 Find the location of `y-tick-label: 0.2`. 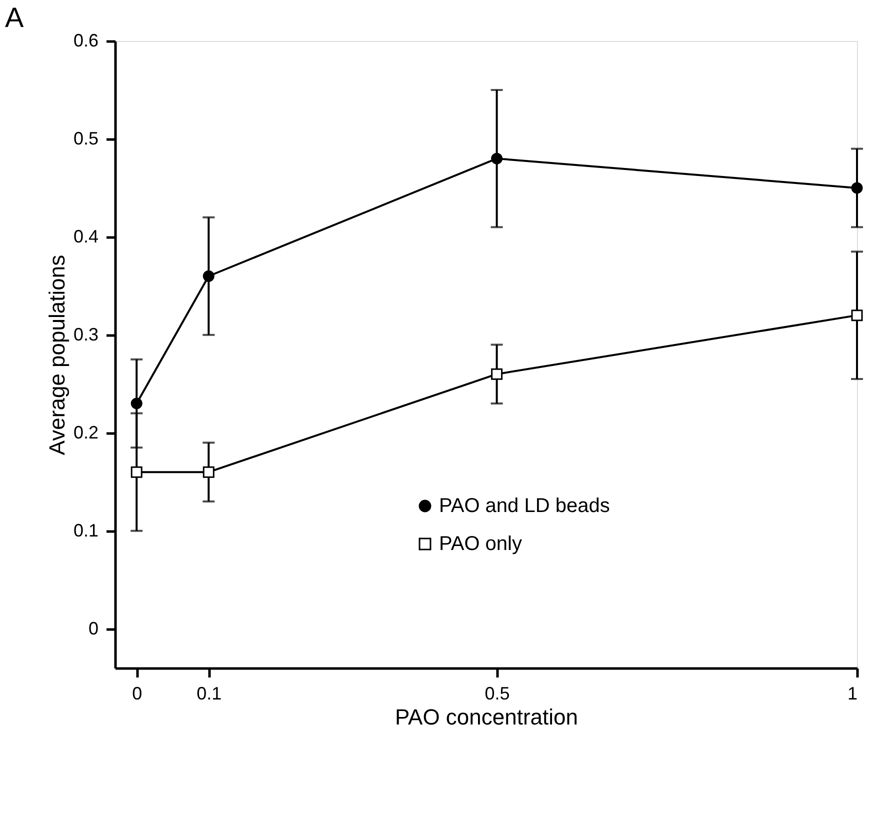

y-tick-label: 0.2 is located at coordinates (85, 432).